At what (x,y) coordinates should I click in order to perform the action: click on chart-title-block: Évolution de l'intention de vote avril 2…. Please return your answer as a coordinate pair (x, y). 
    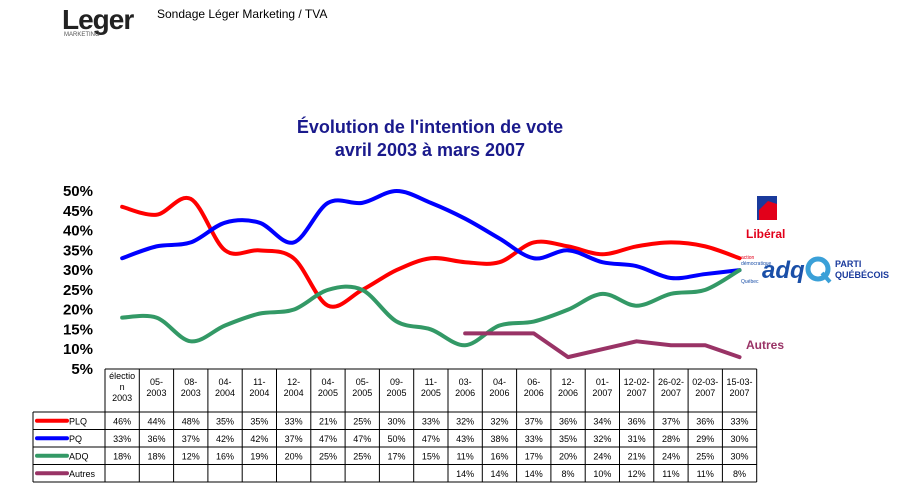
    Looking at the image, I should click on (430, 139).